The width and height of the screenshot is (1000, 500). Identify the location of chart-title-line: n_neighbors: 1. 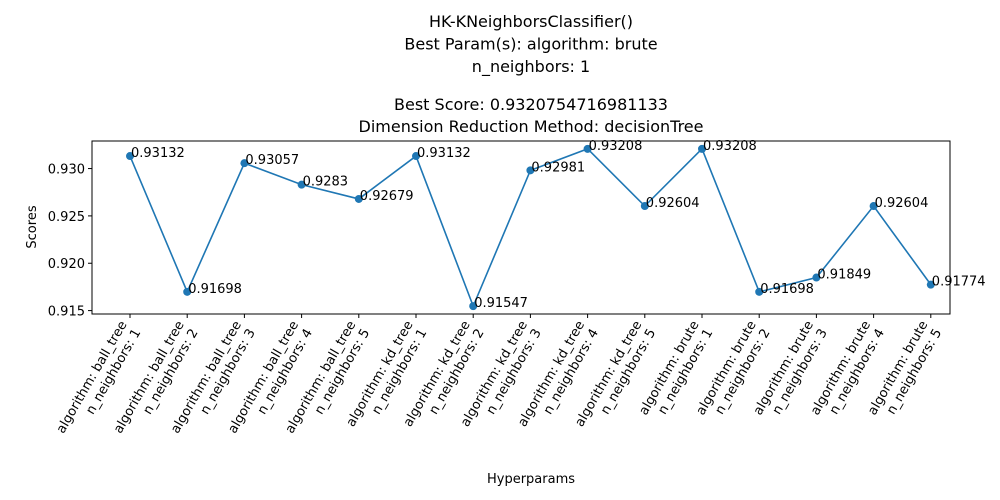
(531, 67).